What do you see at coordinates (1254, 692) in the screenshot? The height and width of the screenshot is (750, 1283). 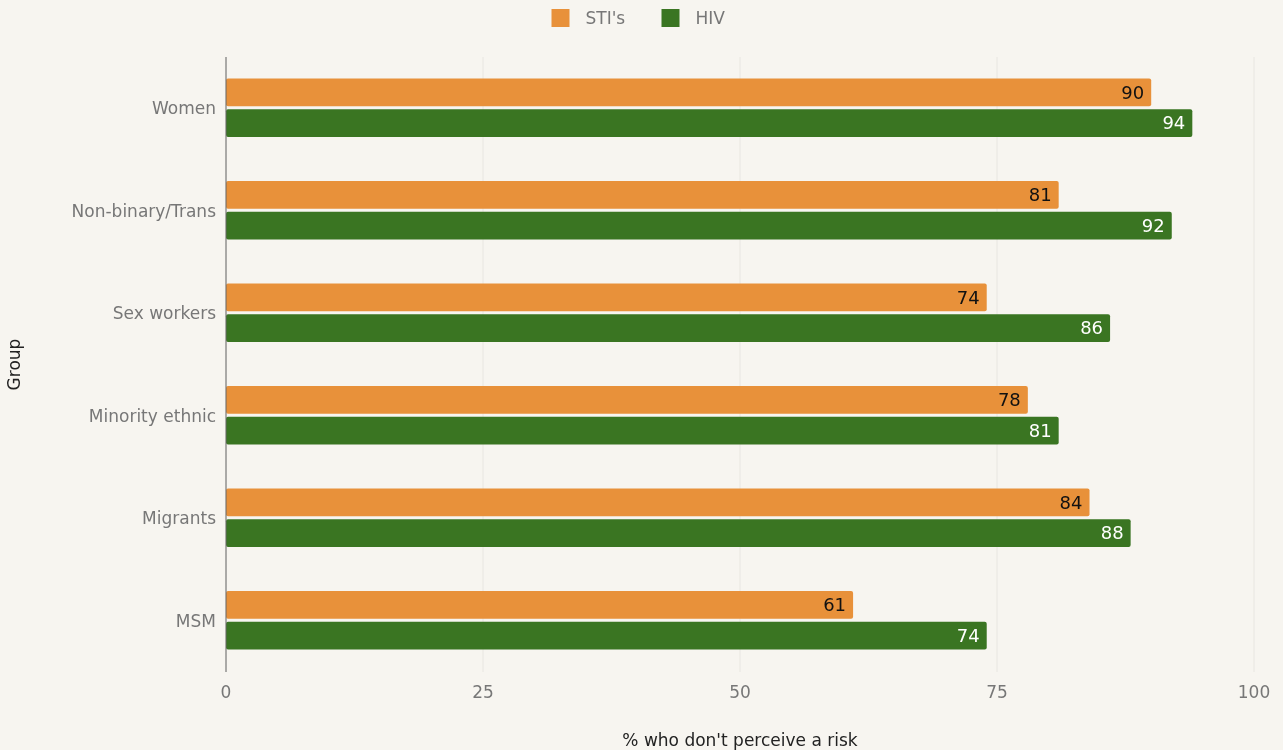 I see `x-tick-label: 100` at bounding box center [1254, 692].